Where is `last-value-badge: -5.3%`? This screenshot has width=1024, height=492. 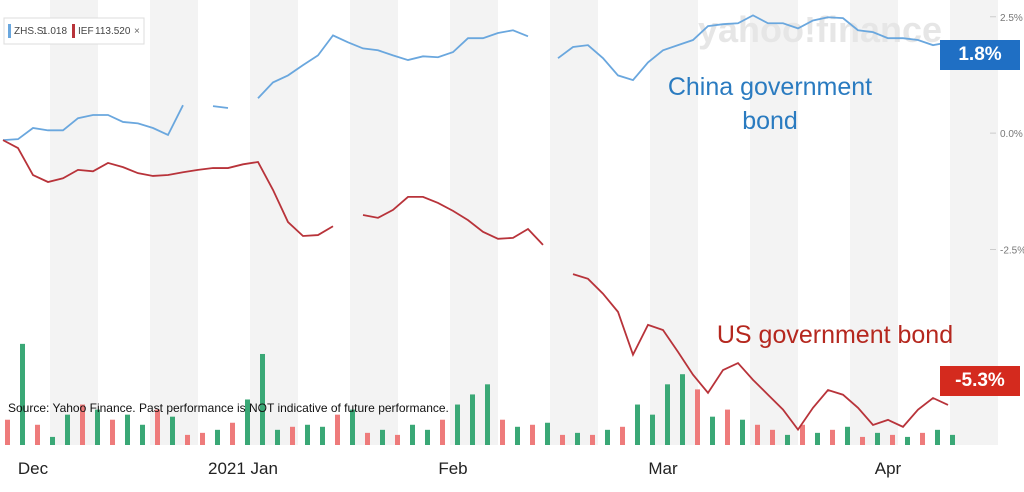 last-value-badge: -5.3% is located at coordinates (980, 381).